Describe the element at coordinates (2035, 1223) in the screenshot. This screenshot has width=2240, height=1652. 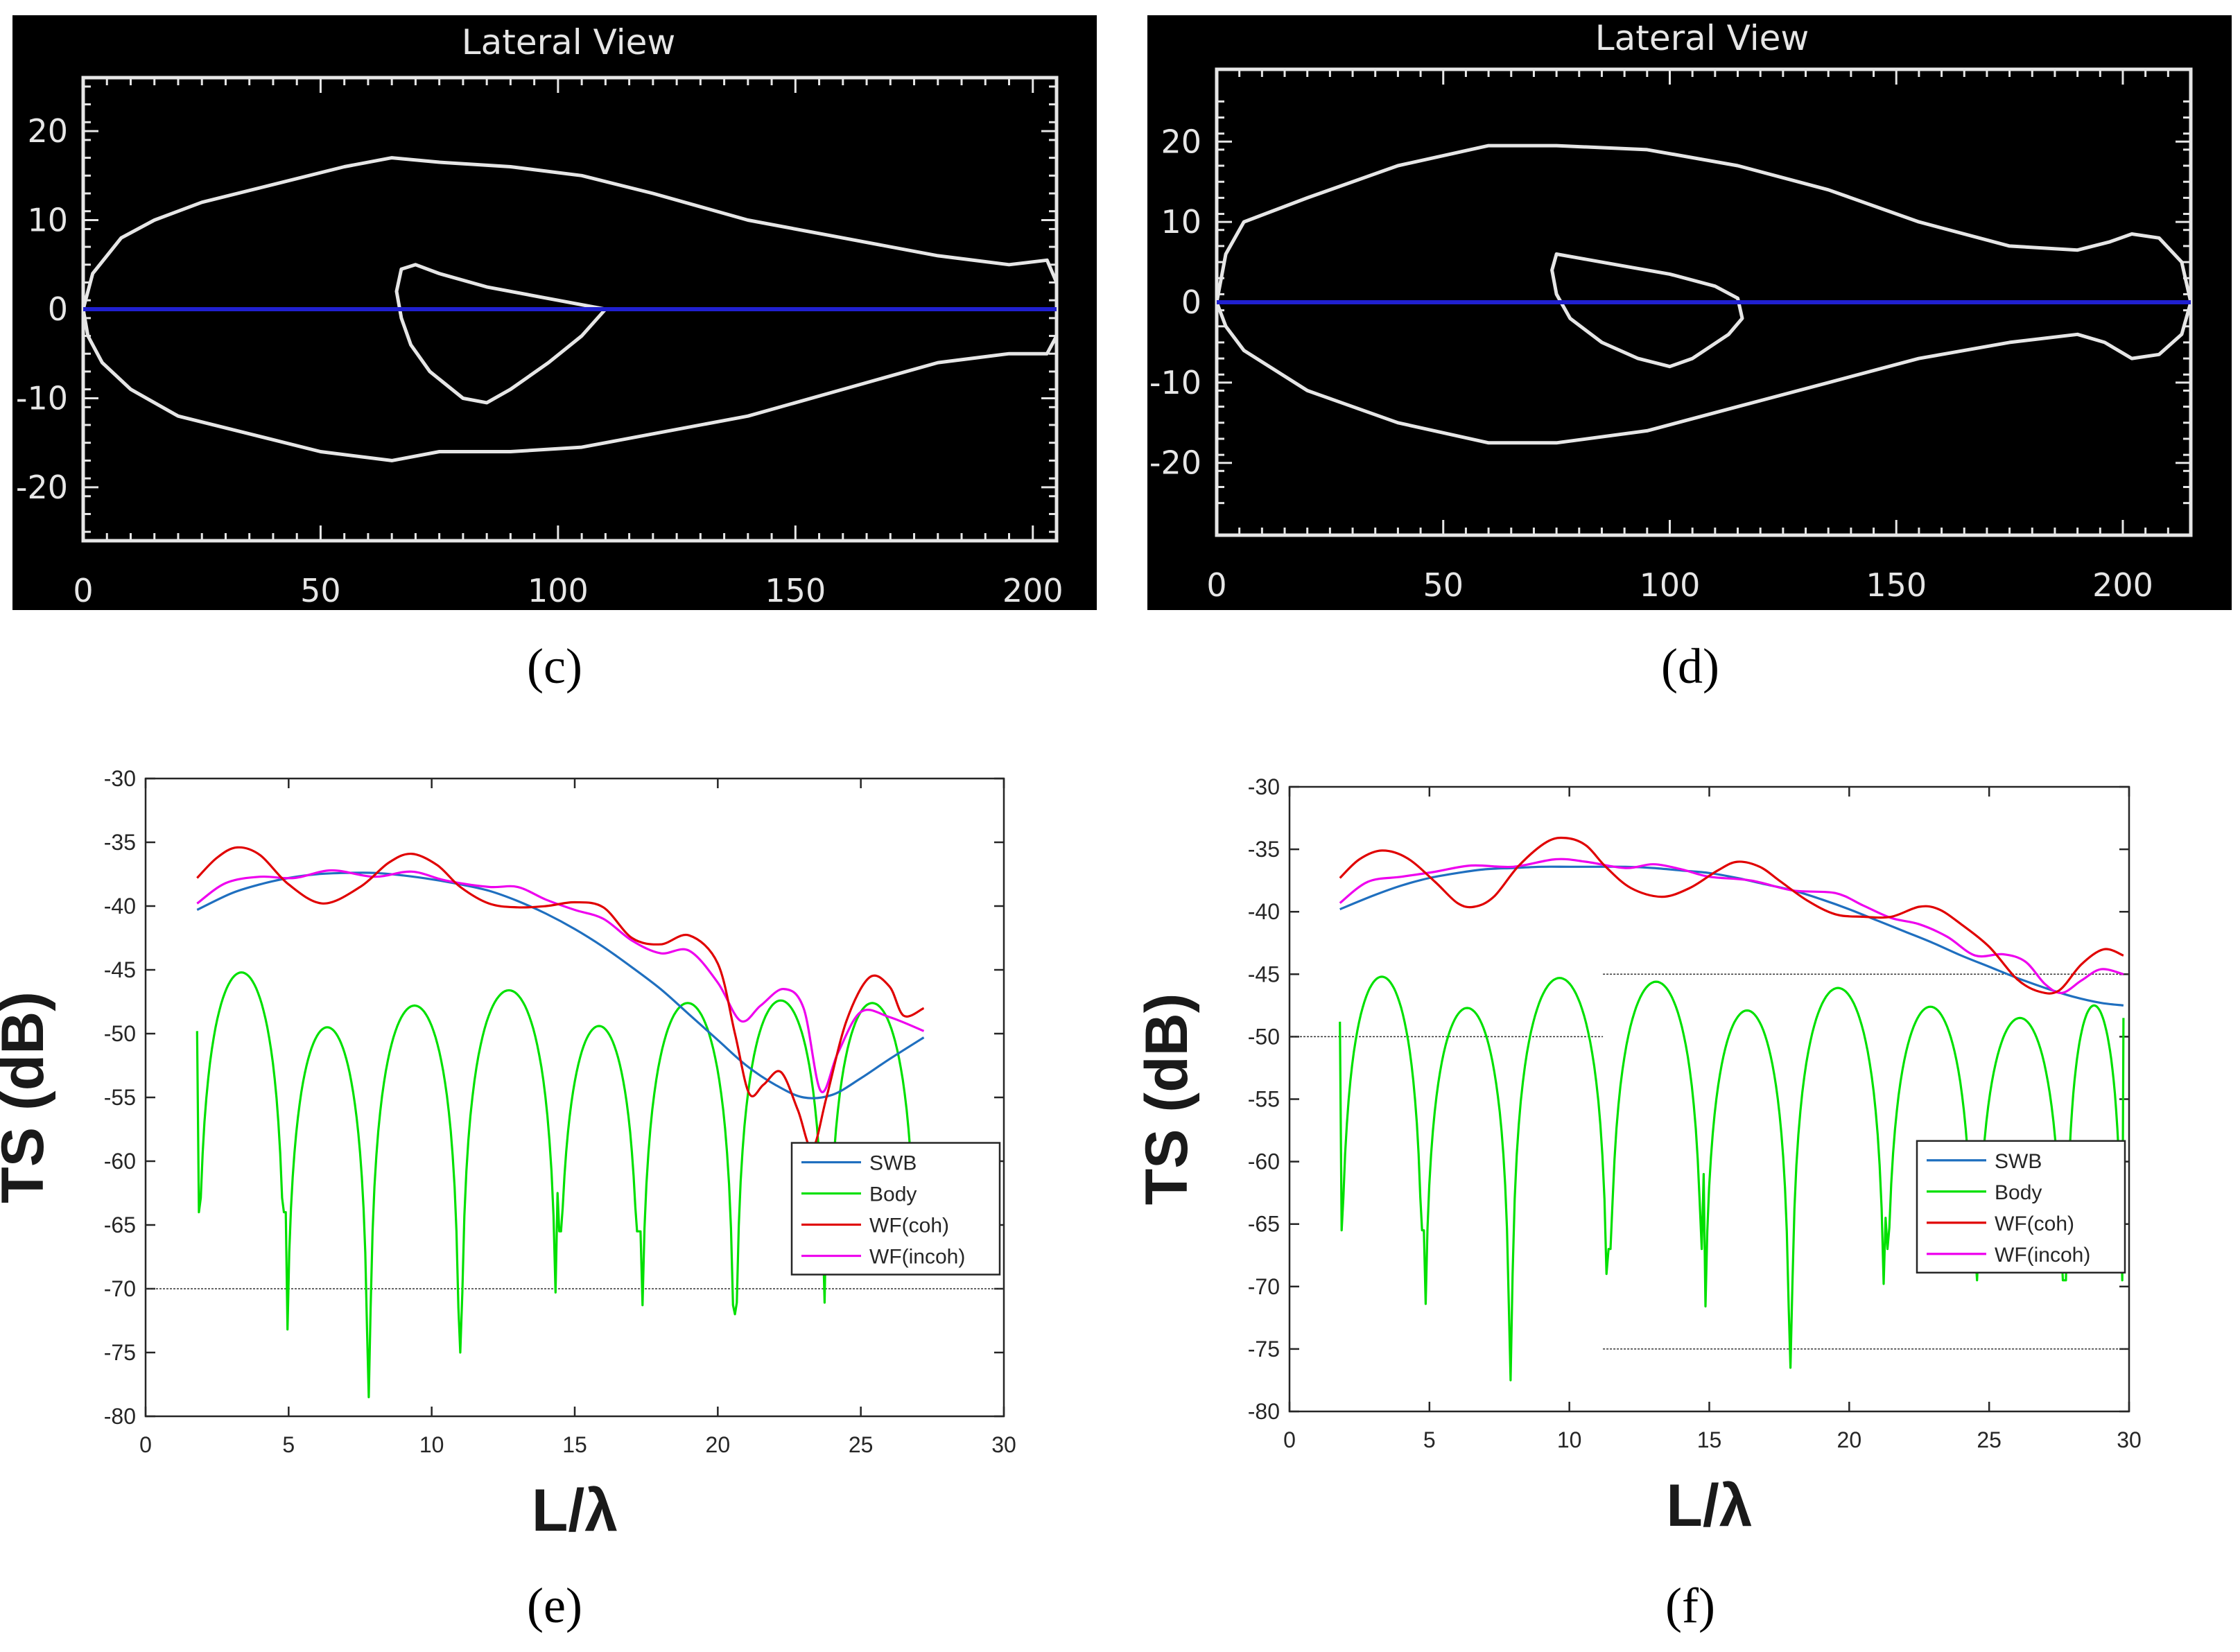
I see `f-legend-label: WF(coh)` at that location.